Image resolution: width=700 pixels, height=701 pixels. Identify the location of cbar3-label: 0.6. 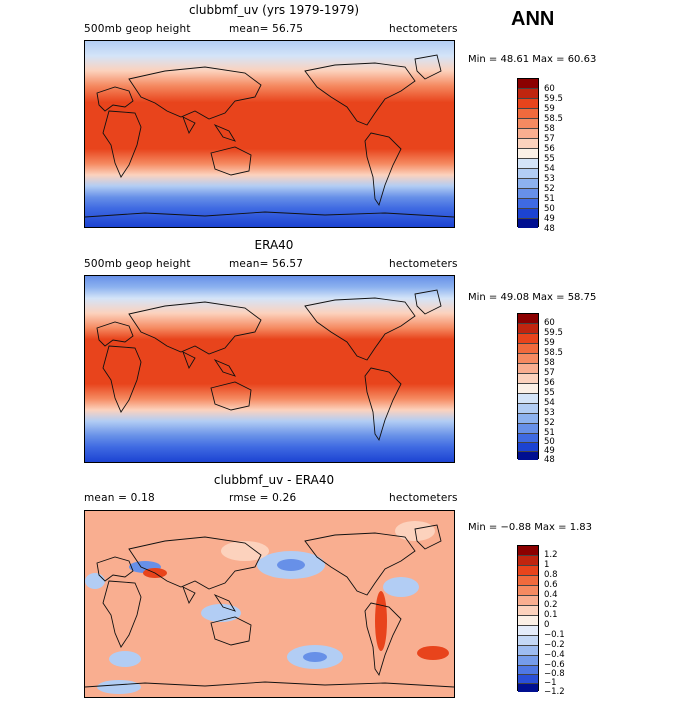
(551, 585).